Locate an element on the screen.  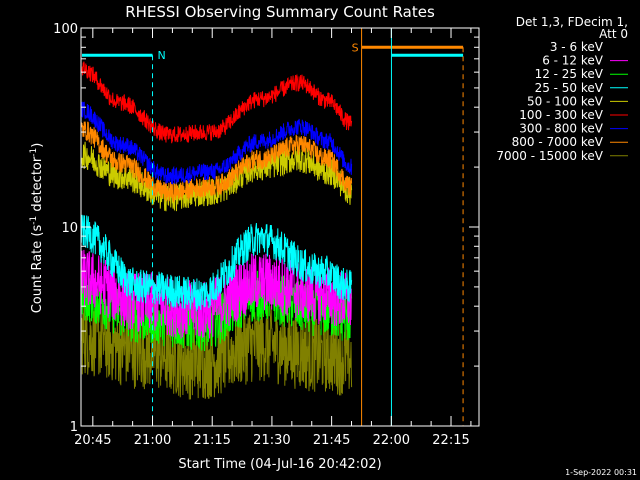
y-tick-label: 10 is located at coordinates (69, 228).